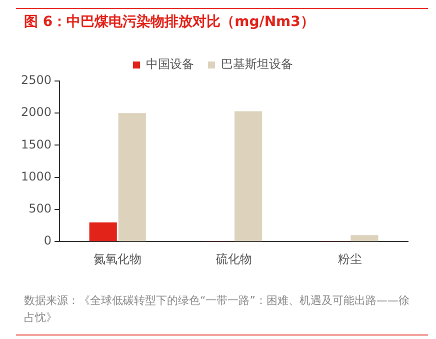  What do you see at coordinates (217, 309) in the screenshot?
I see `source-note: 数据来源：《全球低碳转型下的绿色“一带一路”：困难、机遇及可能出路——徐占忱》` at bounding box center [217, 309].